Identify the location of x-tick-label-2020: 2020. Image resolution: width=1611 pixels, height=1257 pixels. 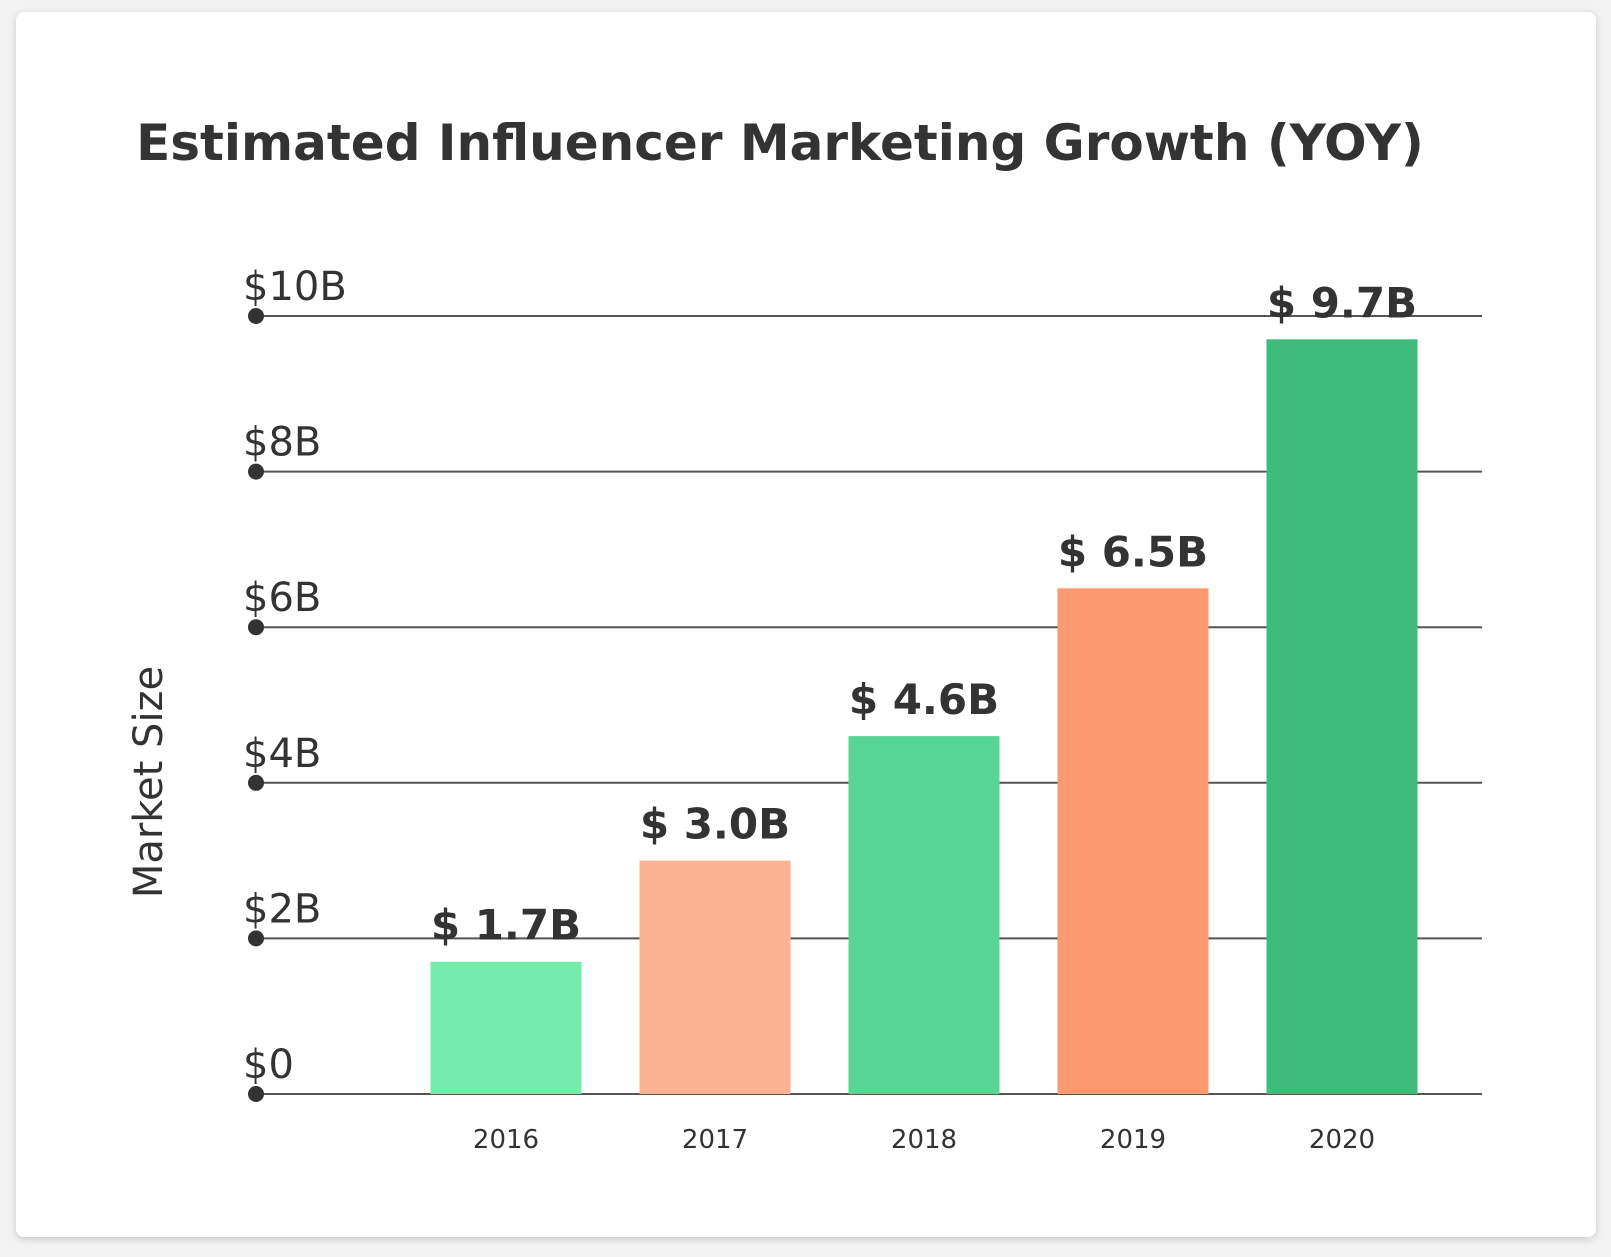
(1342, 1140).